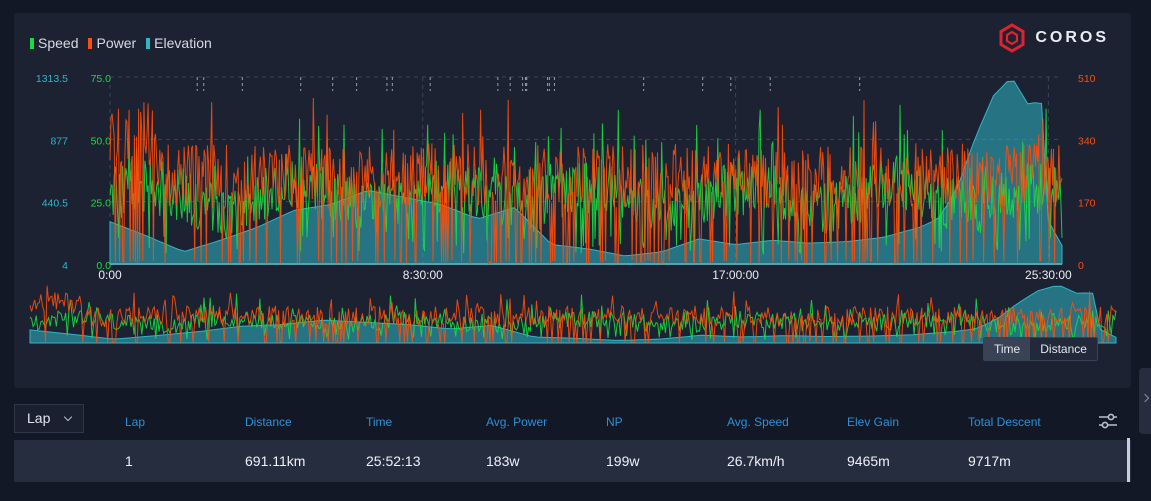 The image size is (1151, 501). I want to click on legend-elevation-swatch, so click(148, 43).